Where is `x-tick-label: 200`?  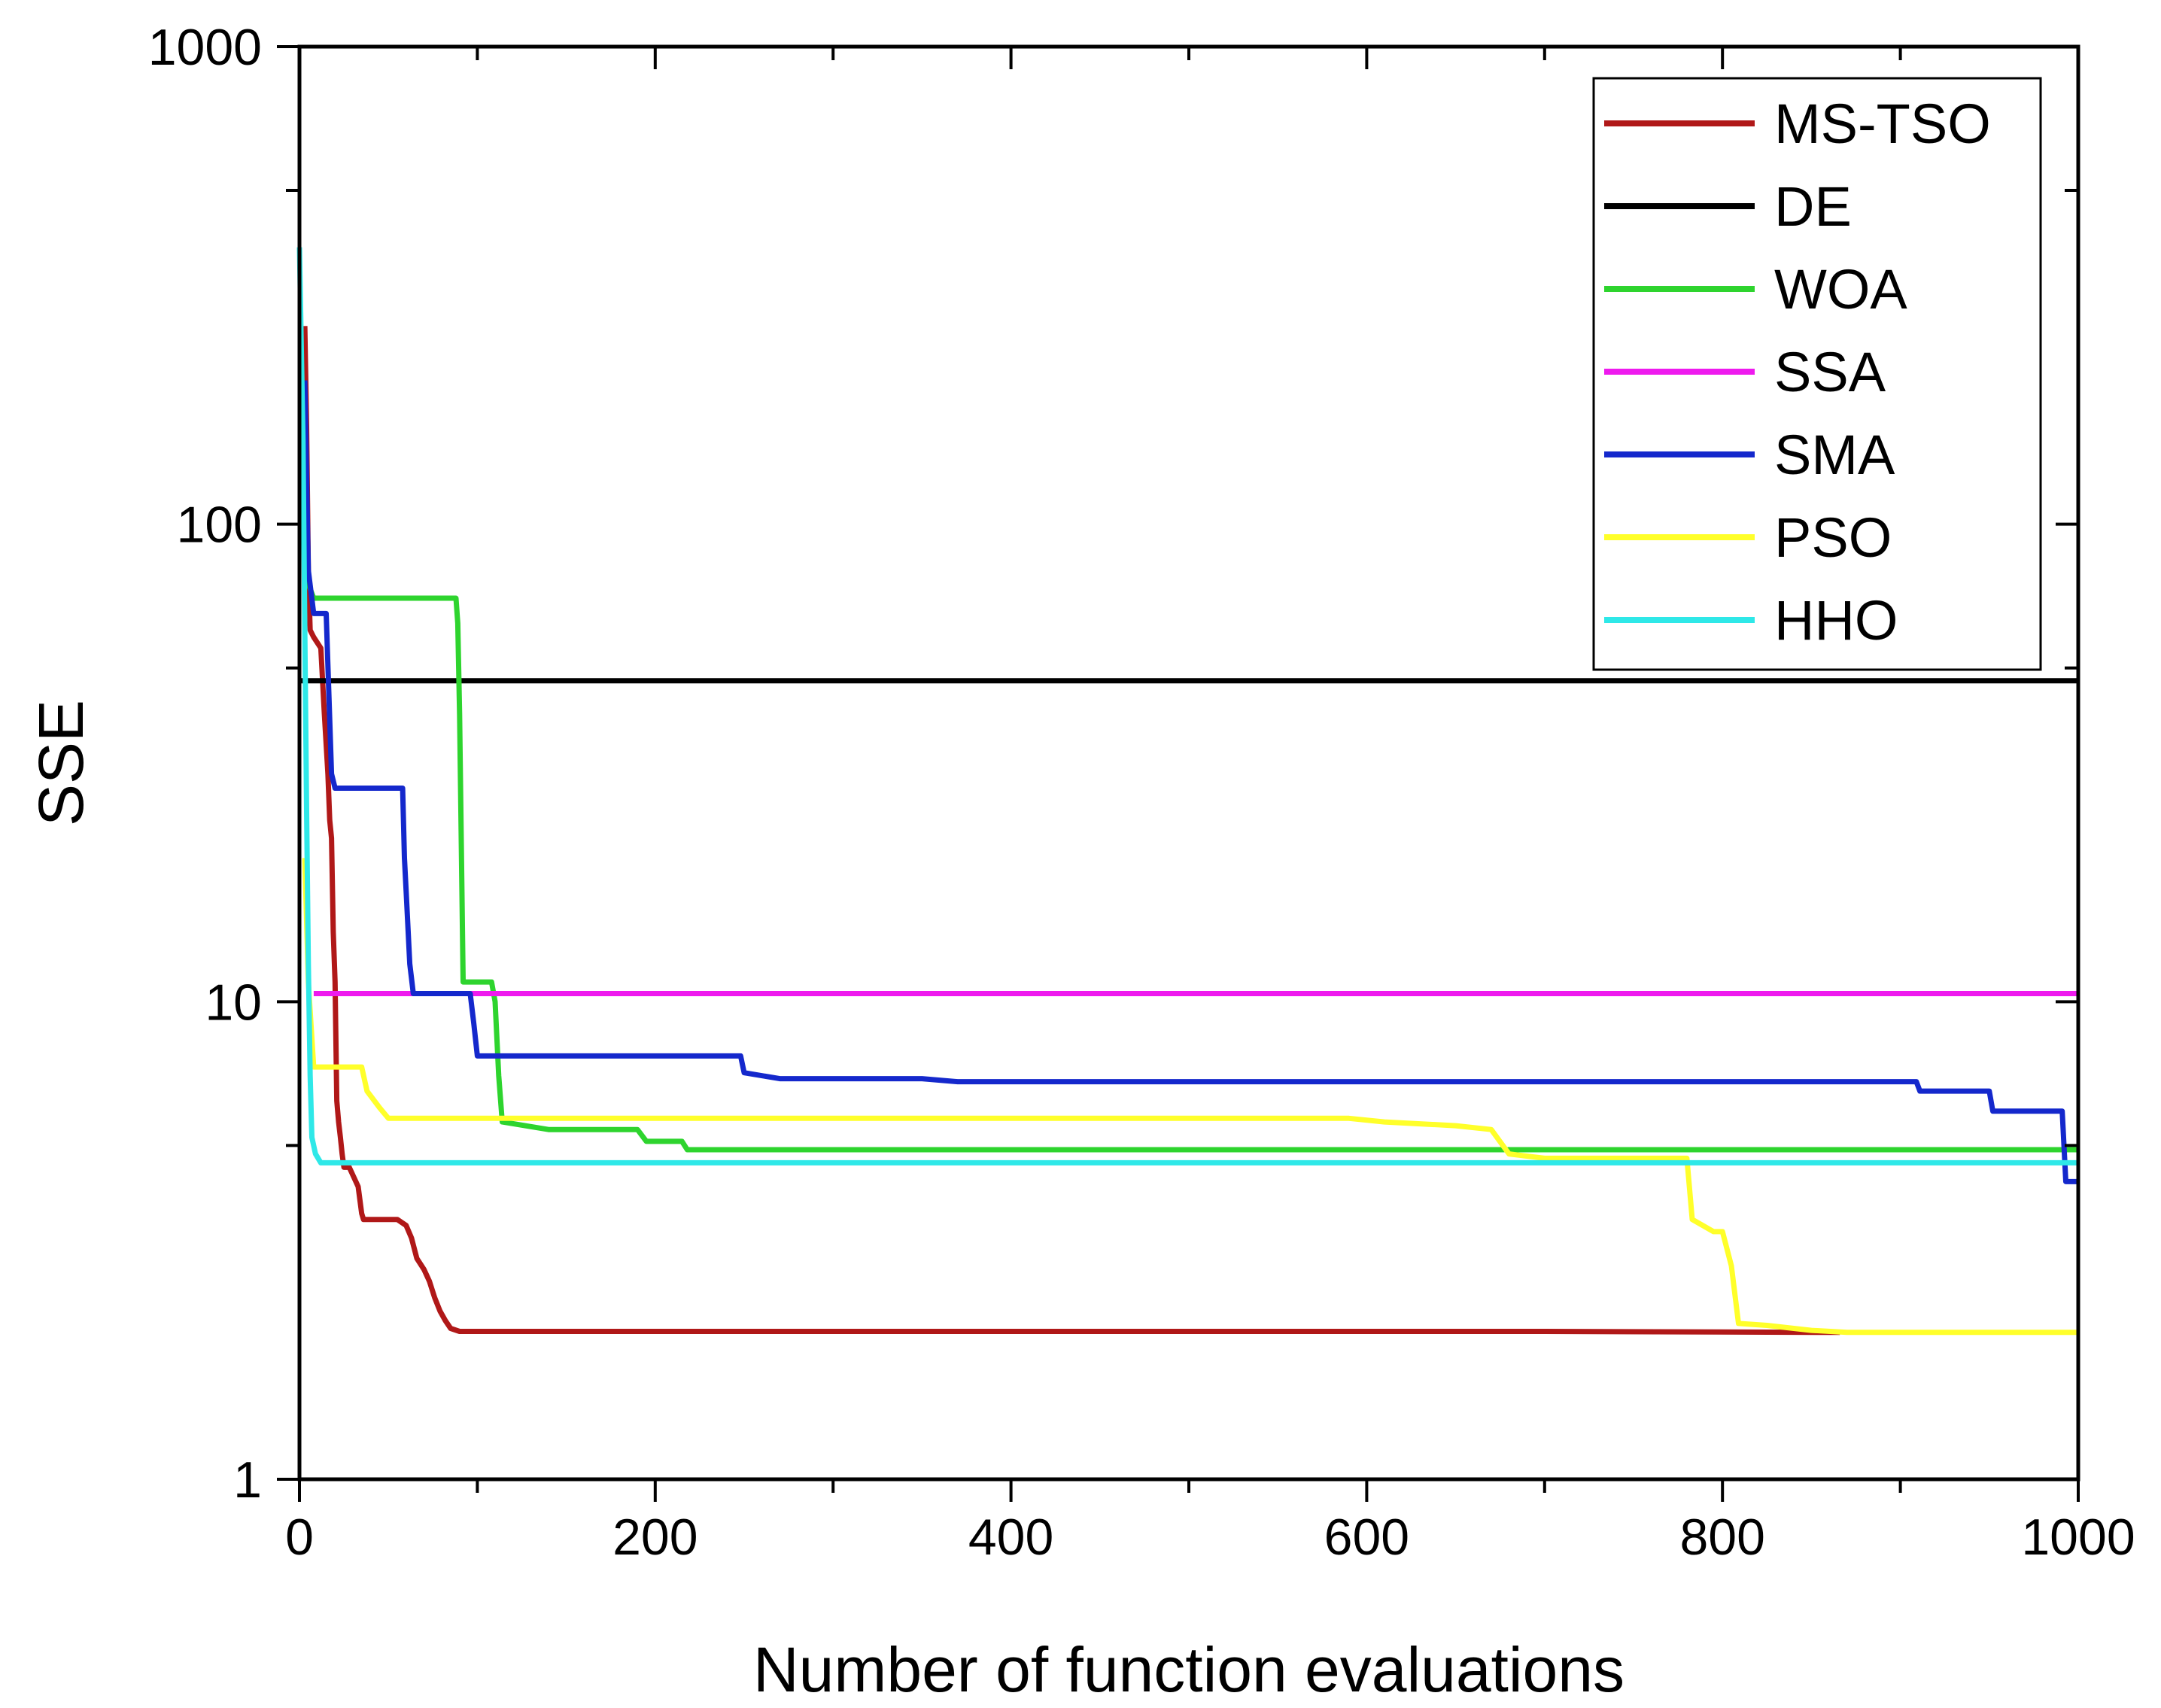
x-tick-label: 200 is located at coordinates (655, 1537).